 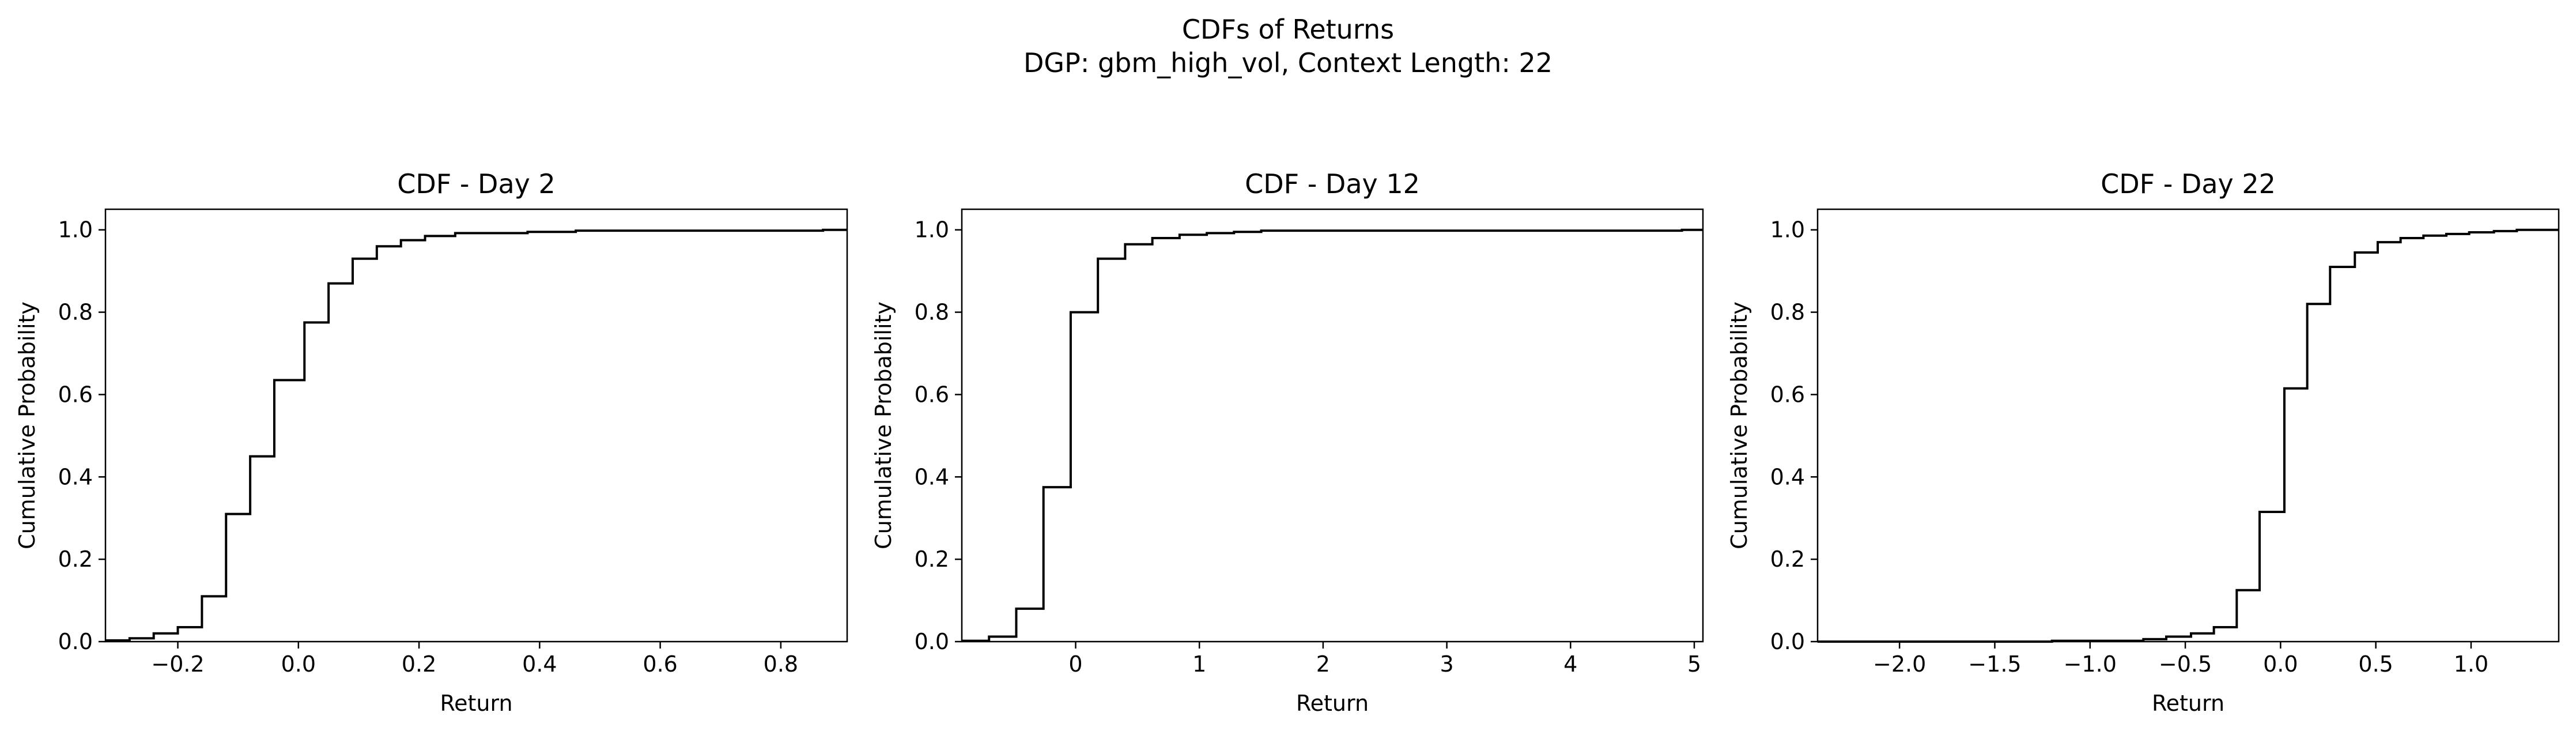 I want to click on x-tick-label: 0.2, so click(x=419, y=664).